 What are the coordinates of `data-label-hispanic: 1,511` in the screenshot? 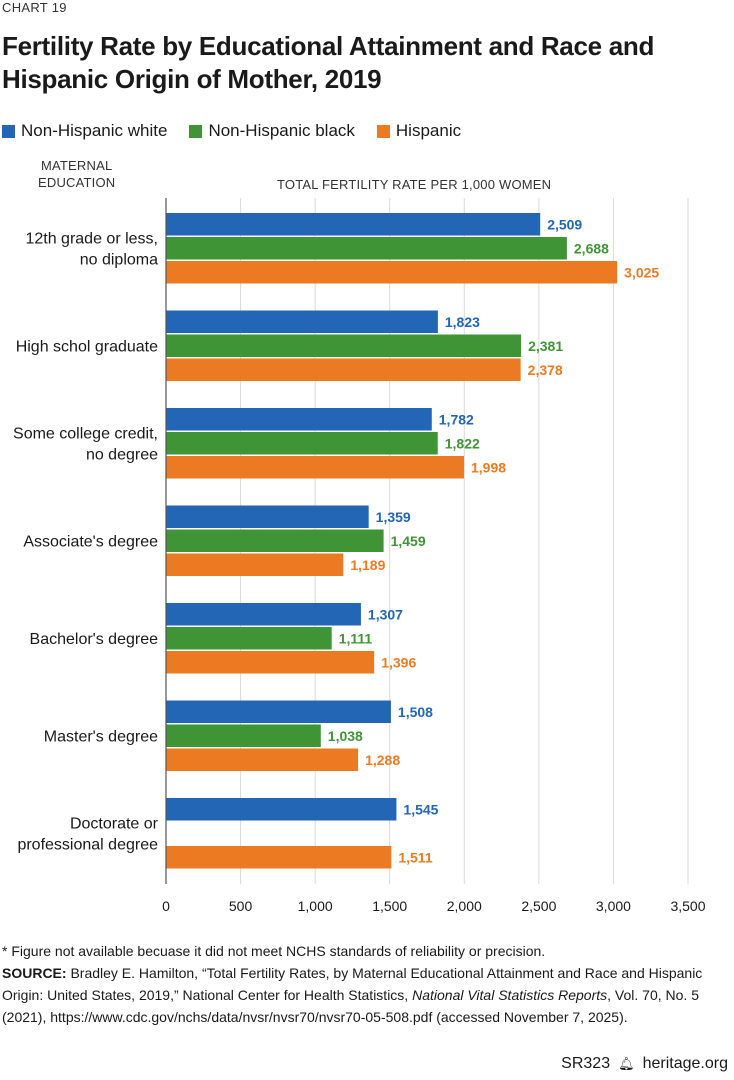 It's located at (415, 857).